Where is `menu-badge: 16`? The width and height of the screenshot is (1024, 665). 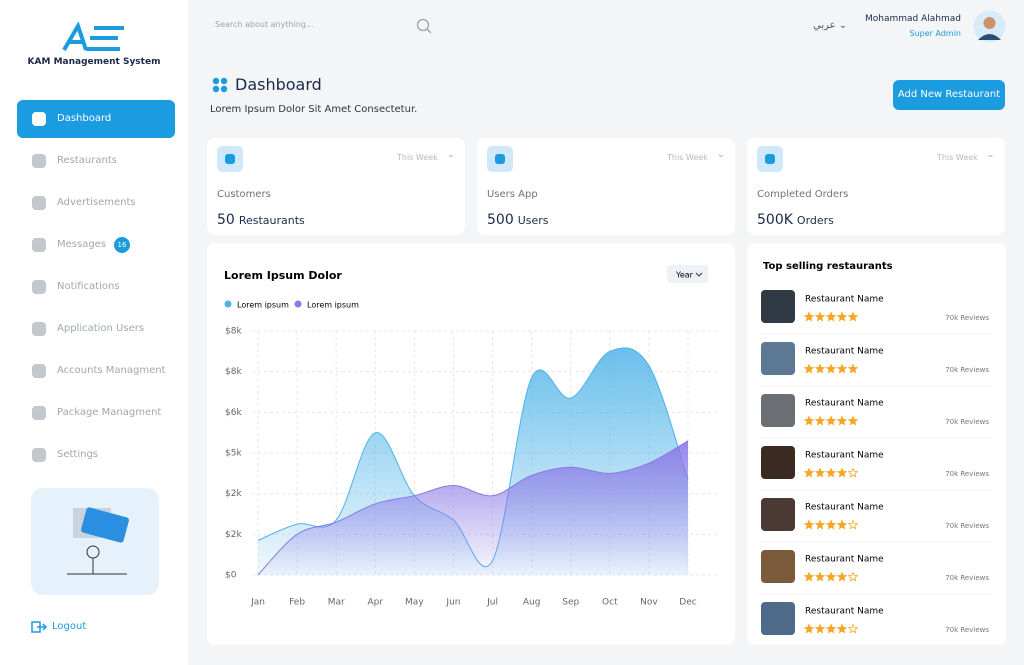
menu-badge: 16 is located at coordinates (122, 245).